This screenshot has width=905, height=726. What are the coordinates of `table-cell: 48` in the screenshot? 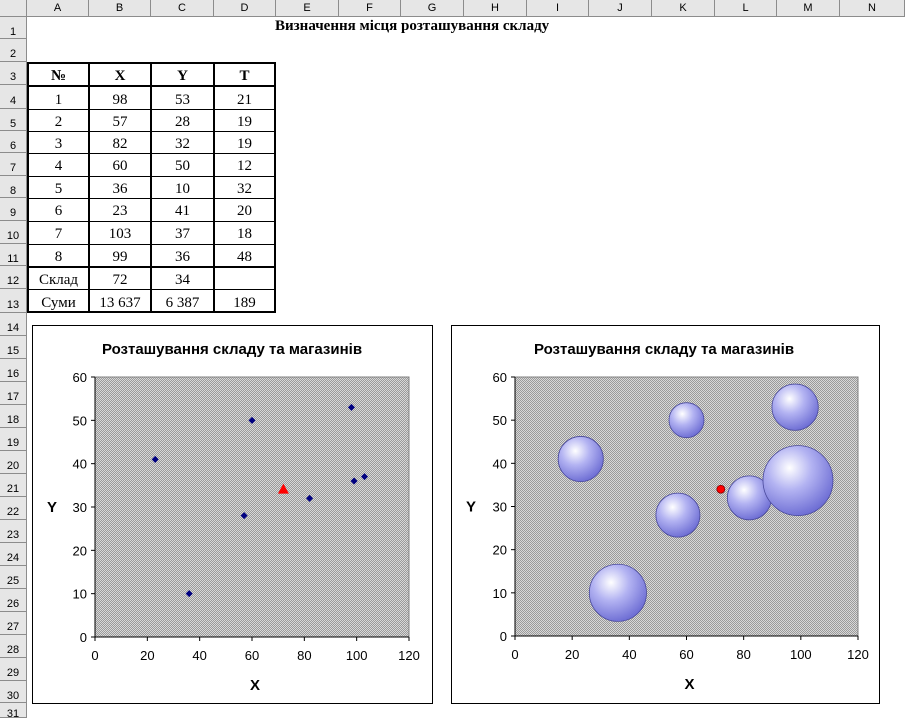 It's located at (245, 255).